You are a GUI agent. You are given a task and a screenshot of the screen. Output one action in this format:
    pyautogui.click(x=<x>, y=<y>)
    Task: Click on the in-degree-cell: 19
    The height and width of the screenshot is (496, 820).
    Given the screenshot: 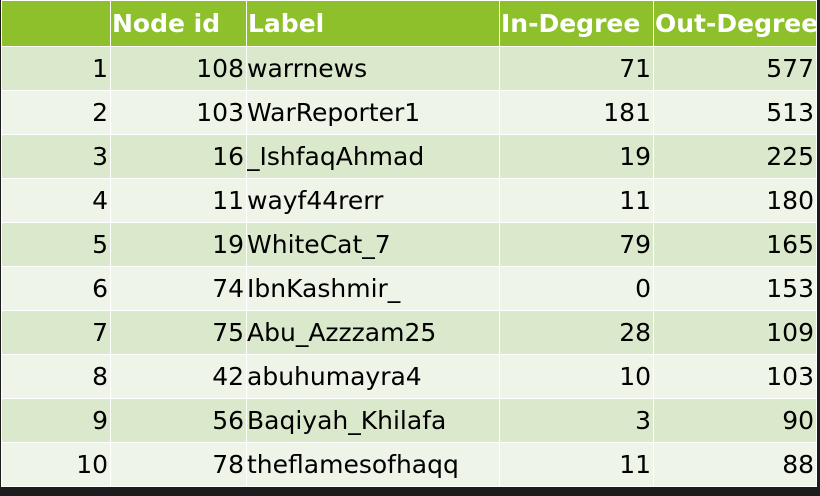 What is the action you would take?
    pyautogui.click(x=576, y=156)
    